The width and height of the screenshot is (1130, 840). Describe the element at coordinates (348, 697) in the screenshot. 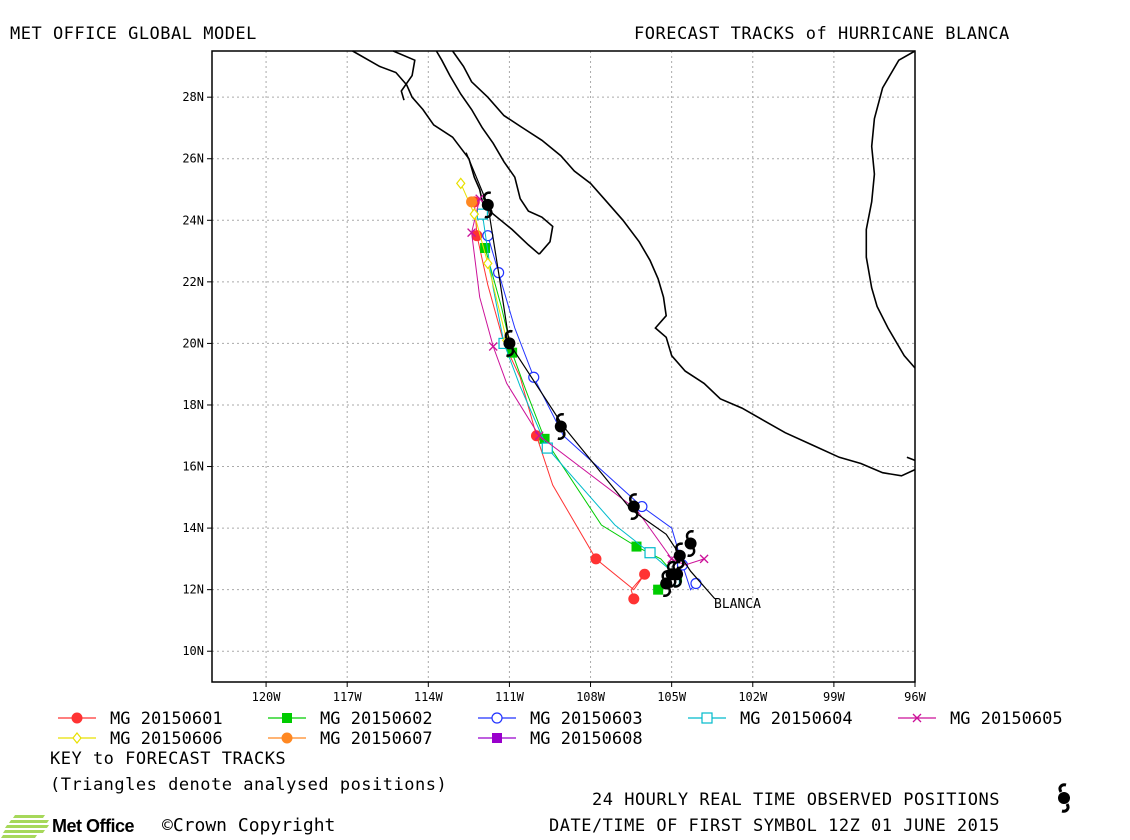

I see `x-tick-label: 117W` at that location.